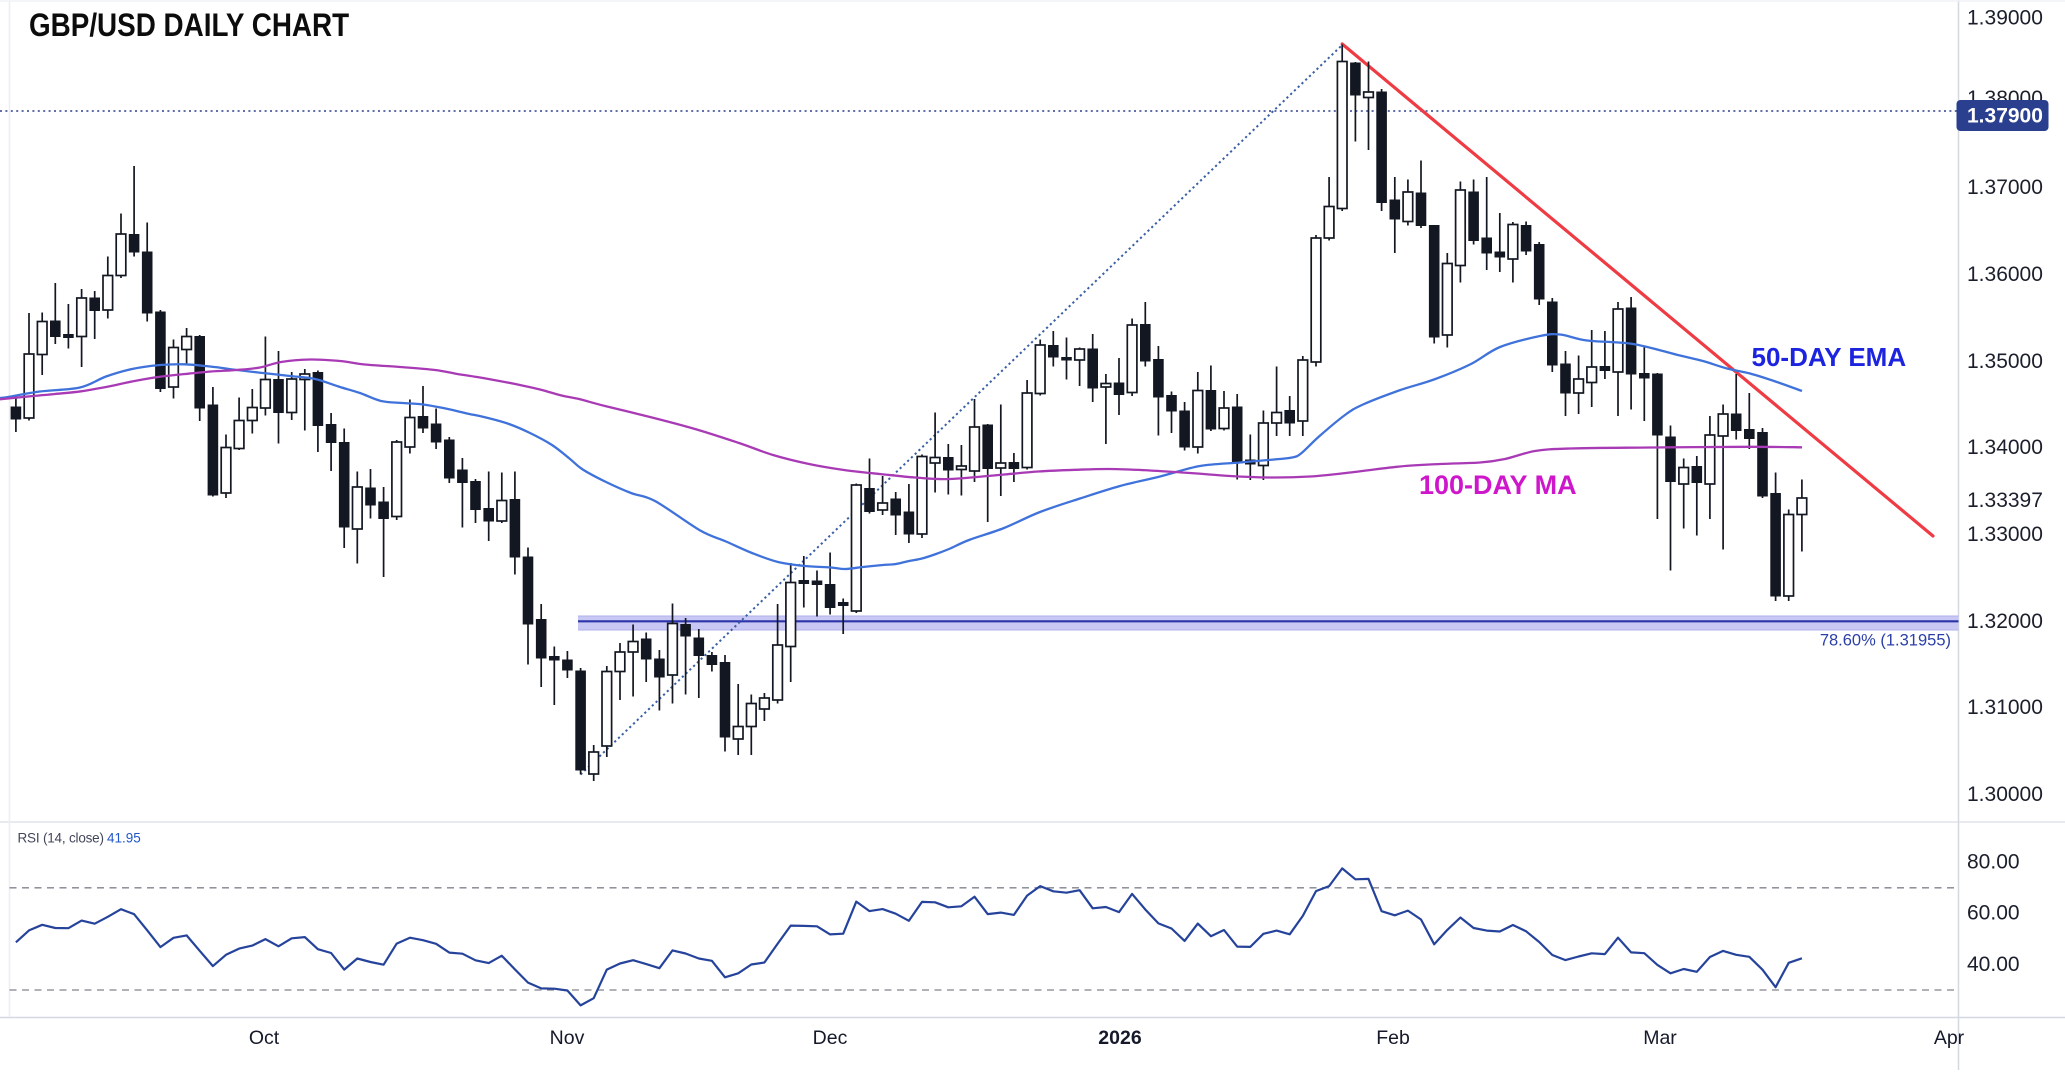 Image resolution: width=2065 pixels, height=1075 pixels. I want to click on svg-text: Mar, so click(1660, 1038).